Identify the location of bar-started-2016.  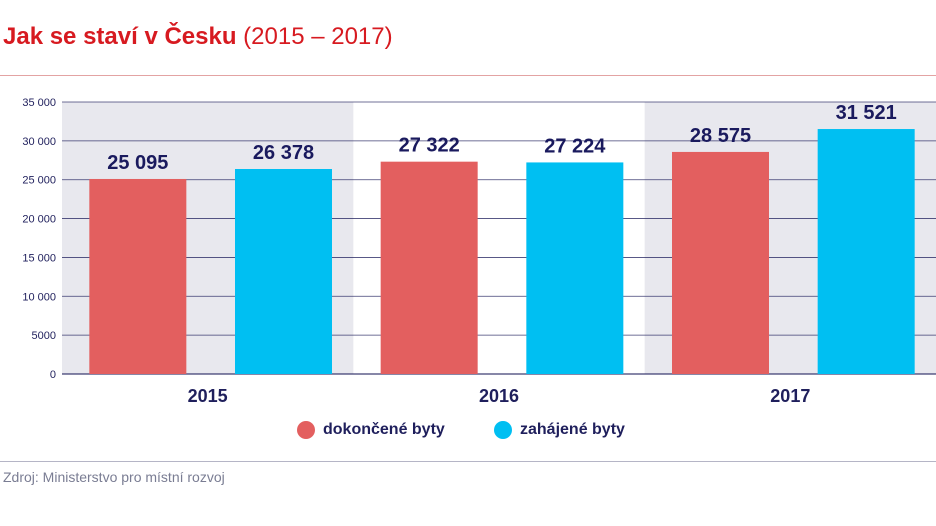
(575, 268).